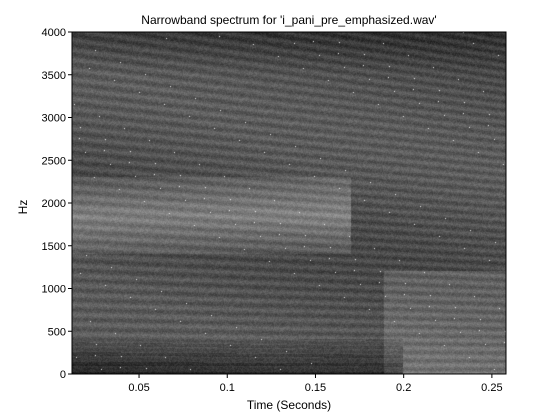 Image resolution: width=560 pixels, height=420 pixels. Describe the element at coordinates (54, 247) in the screenshot. I see `y-tick-label: 1500` at that location.